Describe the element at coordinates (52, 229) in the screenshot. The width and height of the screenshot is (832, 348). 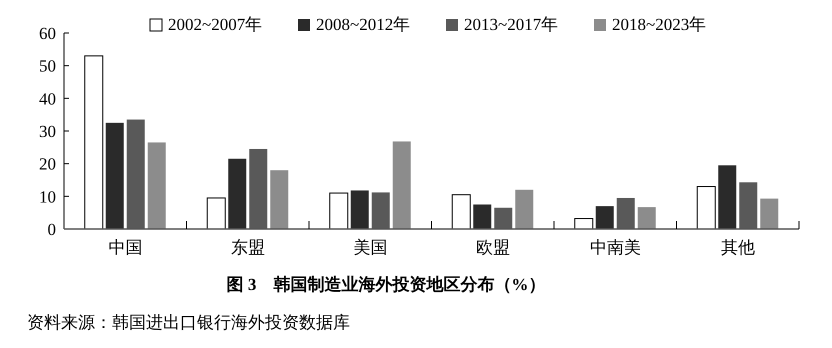
I see `y-tick-label: 0` at that location.